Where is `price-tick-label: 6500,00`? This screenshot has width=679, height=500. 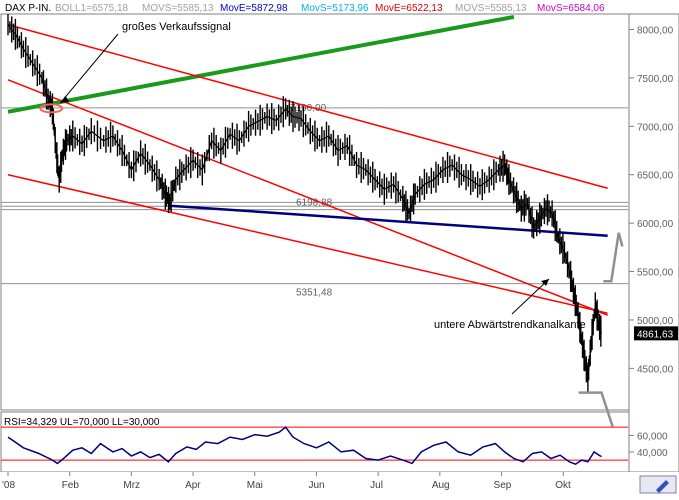 price-tick-label: 6500,00 is located at coordinates (655, 176).